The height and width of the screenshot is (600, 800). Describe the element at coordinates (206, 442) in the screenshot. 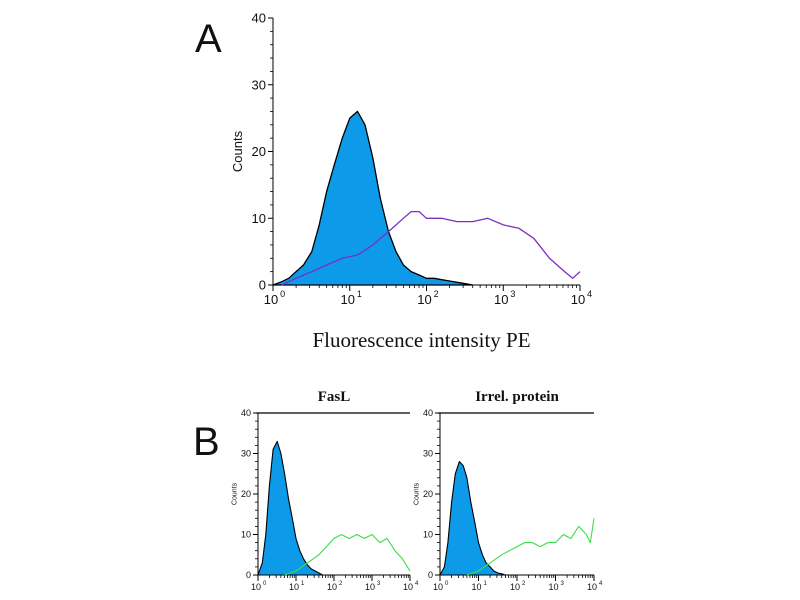

I see `panel-label: B` at that location.